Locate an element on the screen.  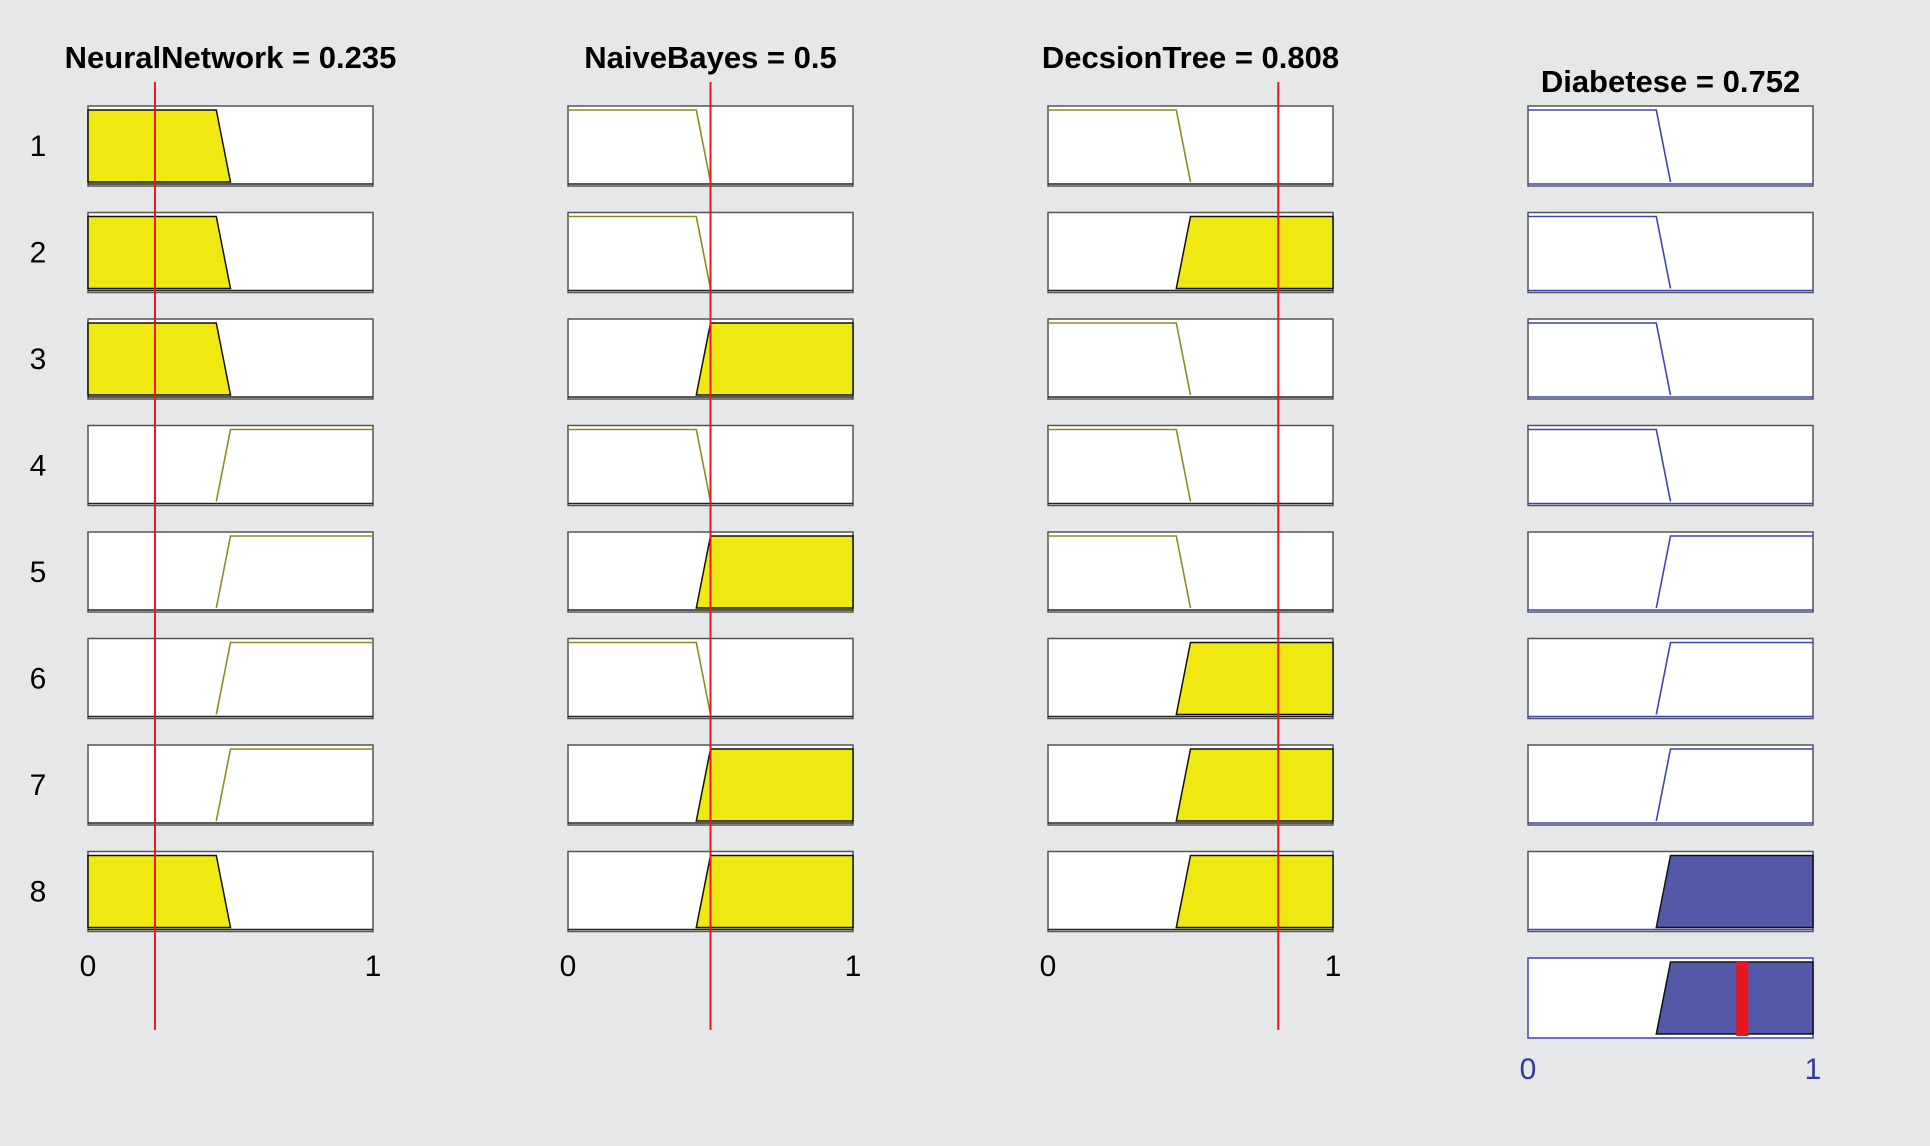
rule-number-label: 6 is located at coordinates (38, 679).